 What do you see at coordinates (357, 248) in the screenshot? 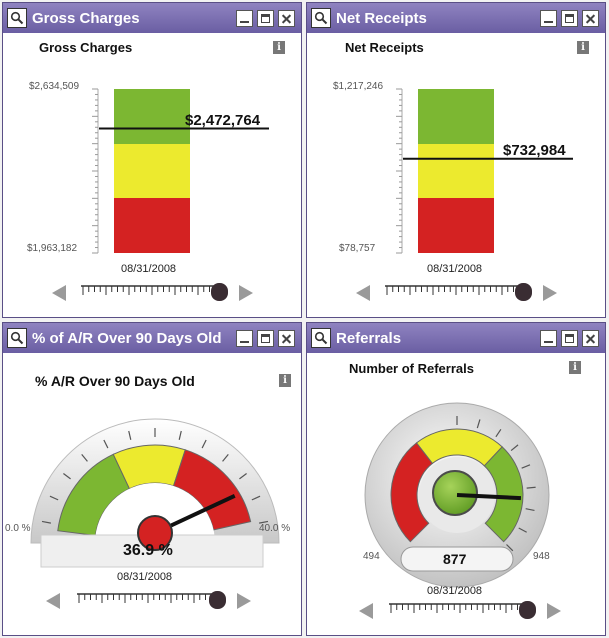
I see `scale-min-label: $78,757` at bounding box center [357, 248].